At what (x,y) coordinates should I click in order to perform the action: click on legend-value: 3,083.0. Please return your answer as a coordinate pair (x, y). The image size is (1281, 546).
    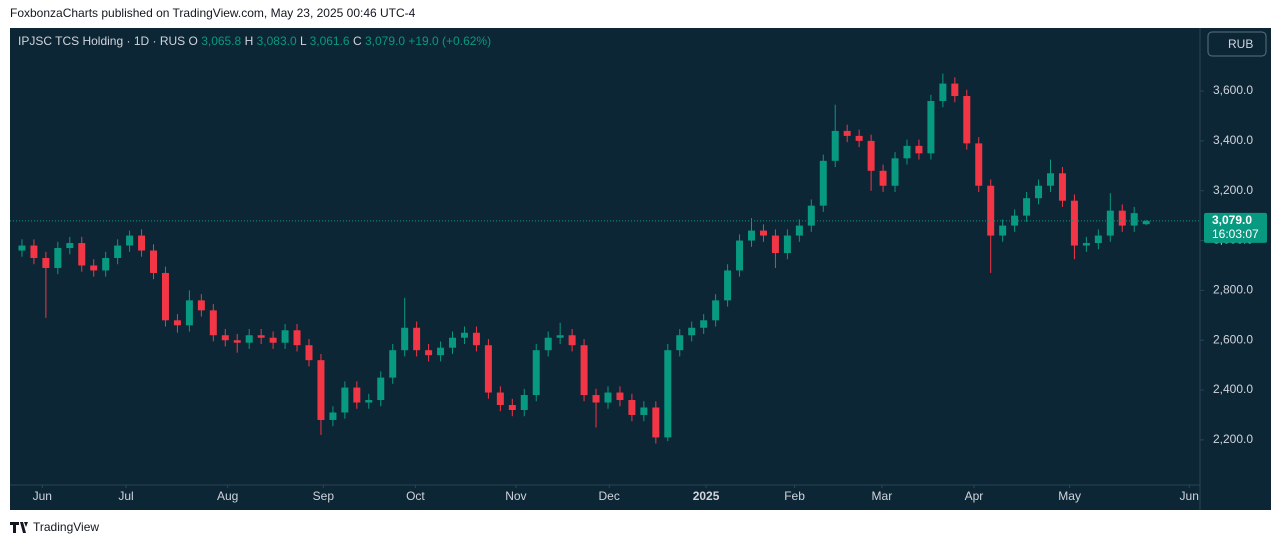
    Looking at the image, I should click on (277, 41).